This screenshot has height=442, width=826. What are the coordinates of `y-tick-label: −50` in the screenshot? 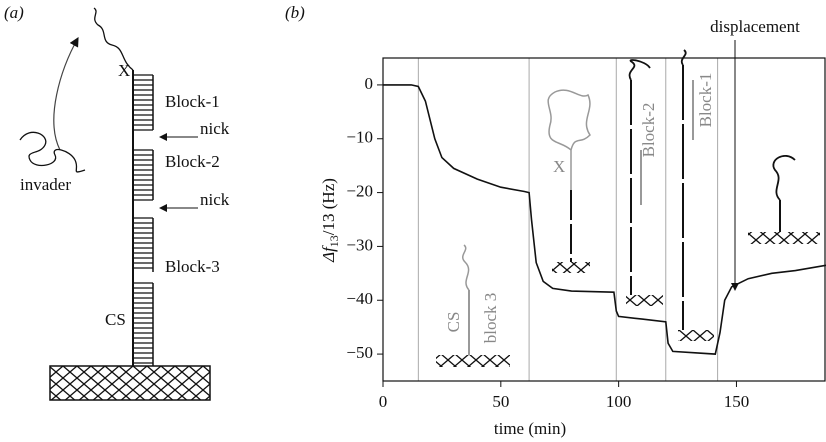 It's located at (359, 352).